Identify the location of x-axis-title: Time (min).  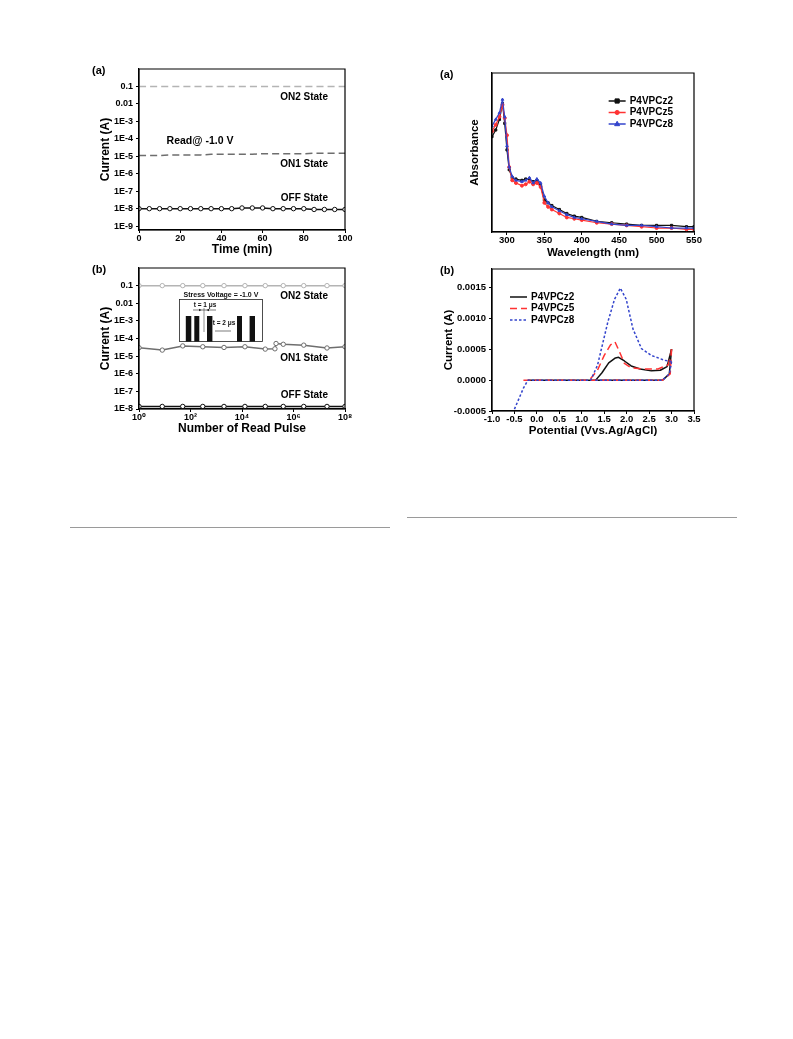
(242, 249).